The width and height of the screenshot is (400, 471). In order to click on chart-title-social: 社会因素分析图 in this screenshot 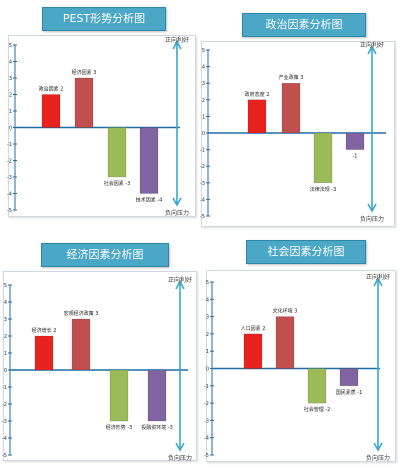, I will do `click(306, 252)`.